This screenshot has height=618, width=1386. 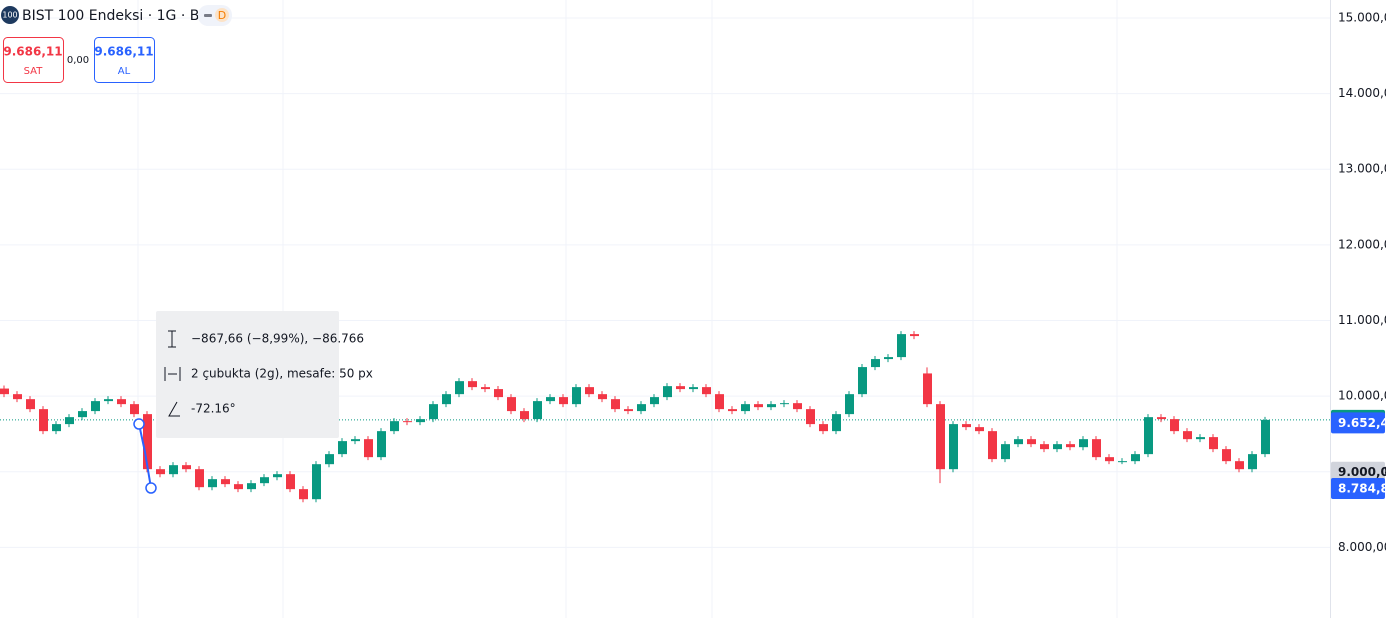 What do you see at coordinates (124, 60) in the screenshot?
I see `buy-button` at bounding box center [124, 60].